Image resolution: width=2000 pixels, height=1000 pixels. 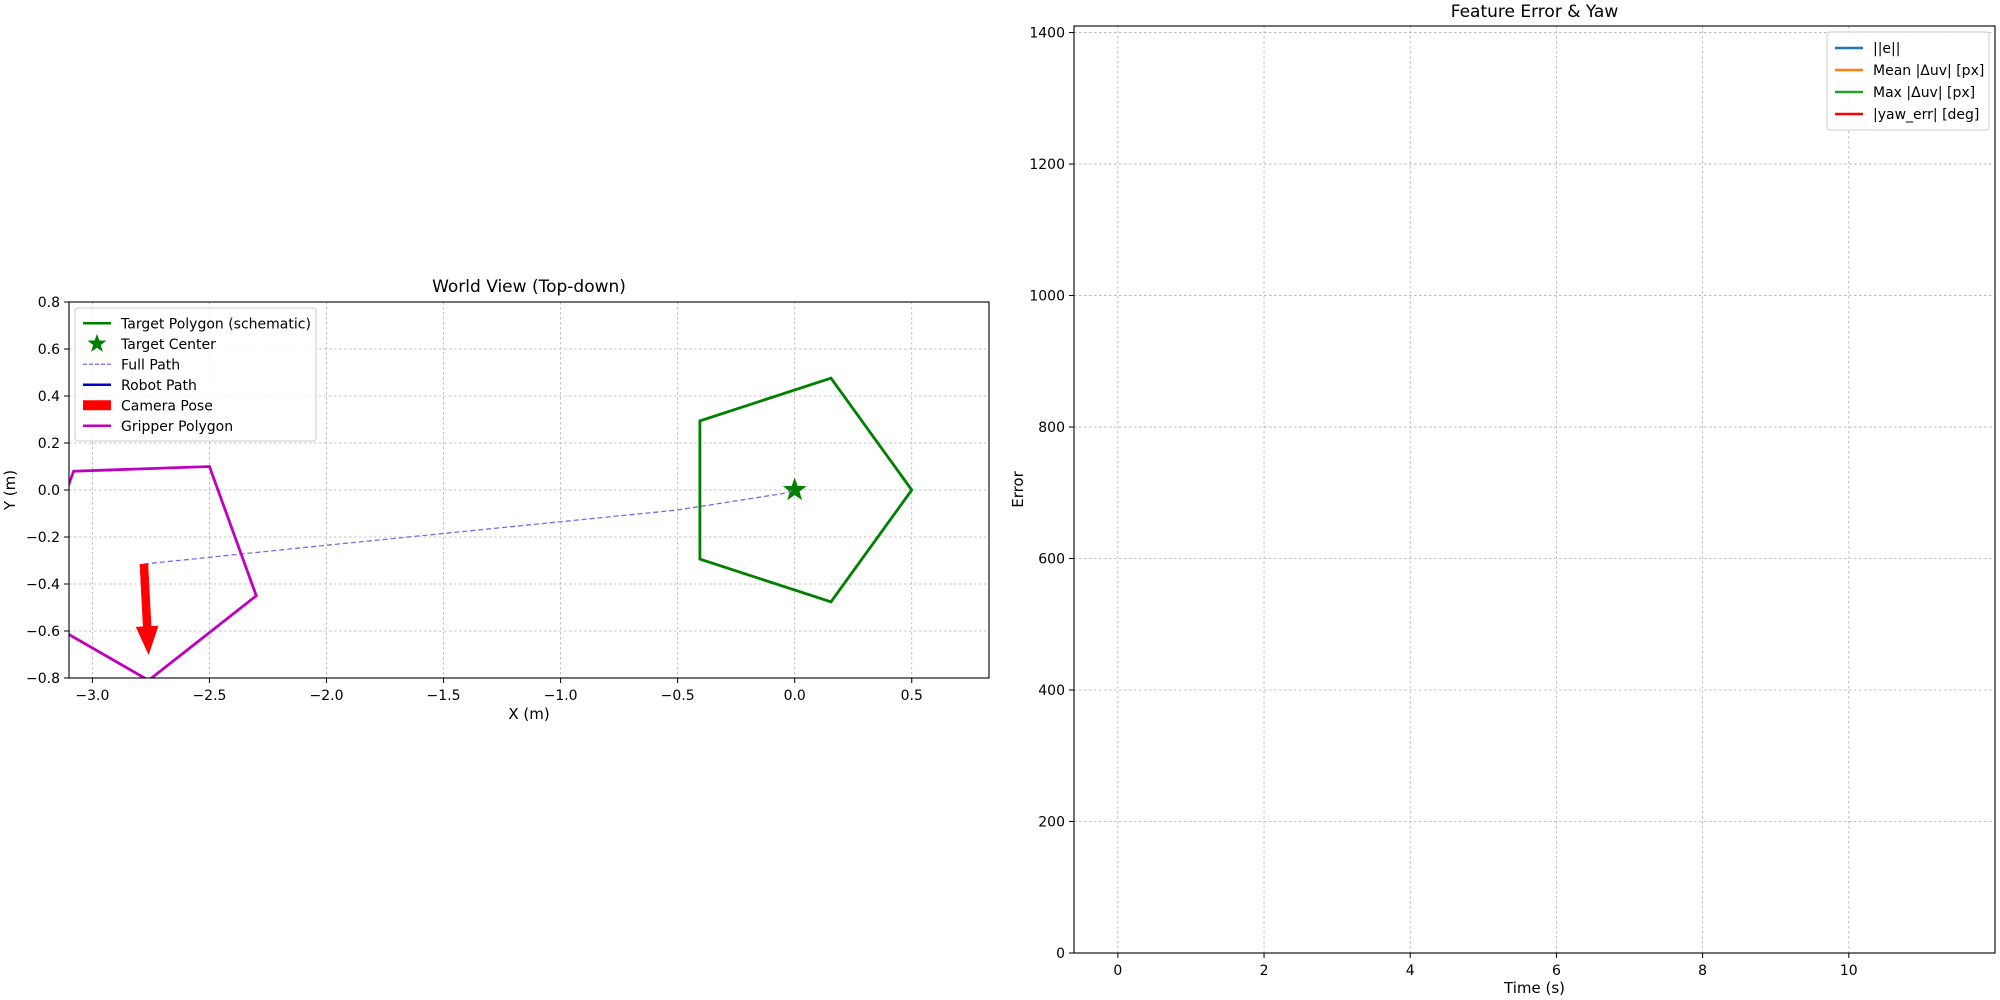 I want to click on y-tick-label: 0.2, so click(x=49, y=444).